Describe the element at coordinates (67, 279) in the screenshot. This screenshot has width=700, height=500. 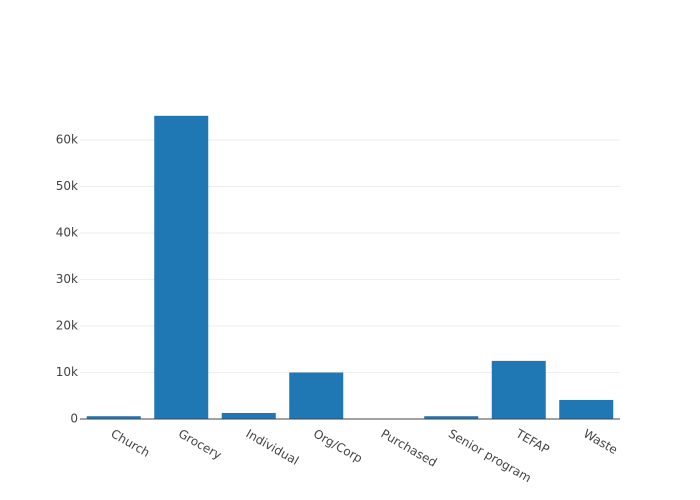
I see `y-tick-label: 30k` at that location.